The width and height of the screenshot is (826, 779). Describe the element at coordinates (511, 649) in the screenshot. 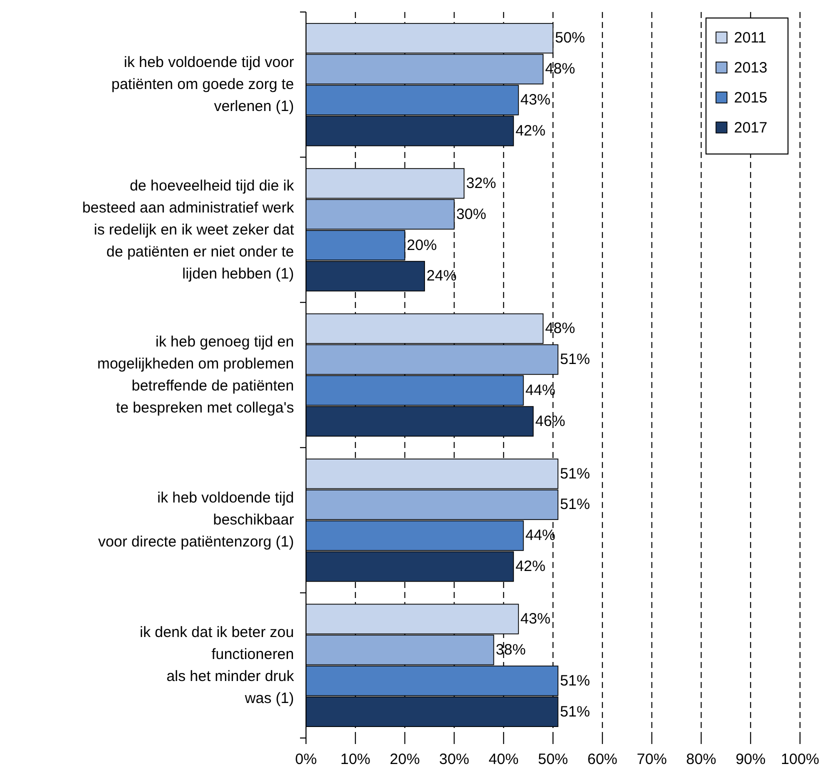

I see `data-label: 38%` at that location.